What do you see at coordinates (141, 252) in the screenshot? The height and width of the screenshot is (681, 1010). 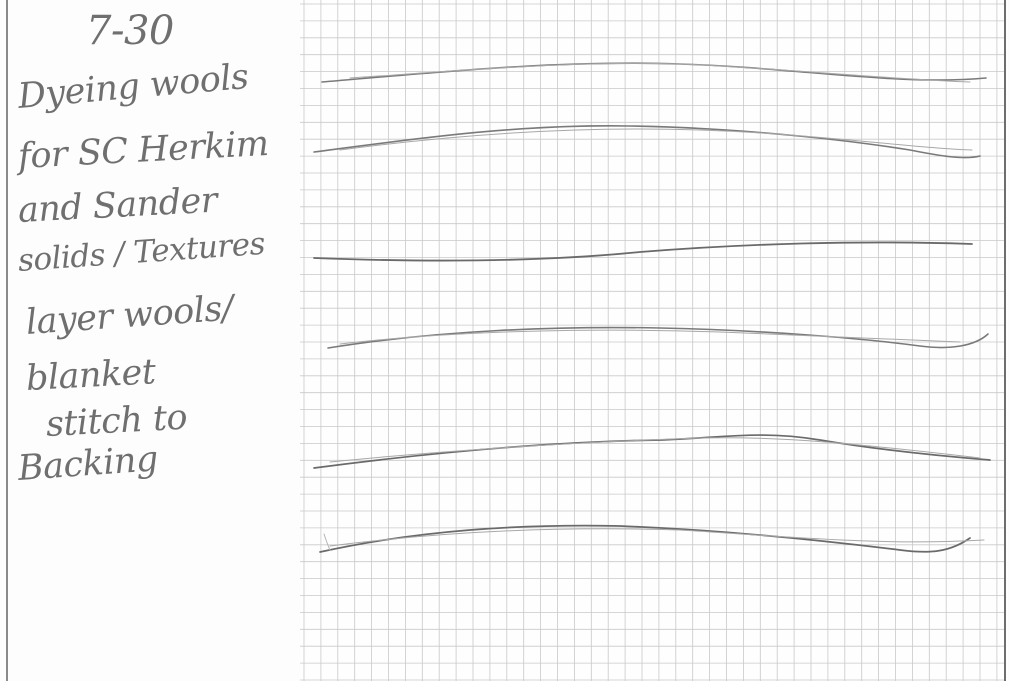 I see `note-line: solids / Textures` at bounding box center [141, 252].